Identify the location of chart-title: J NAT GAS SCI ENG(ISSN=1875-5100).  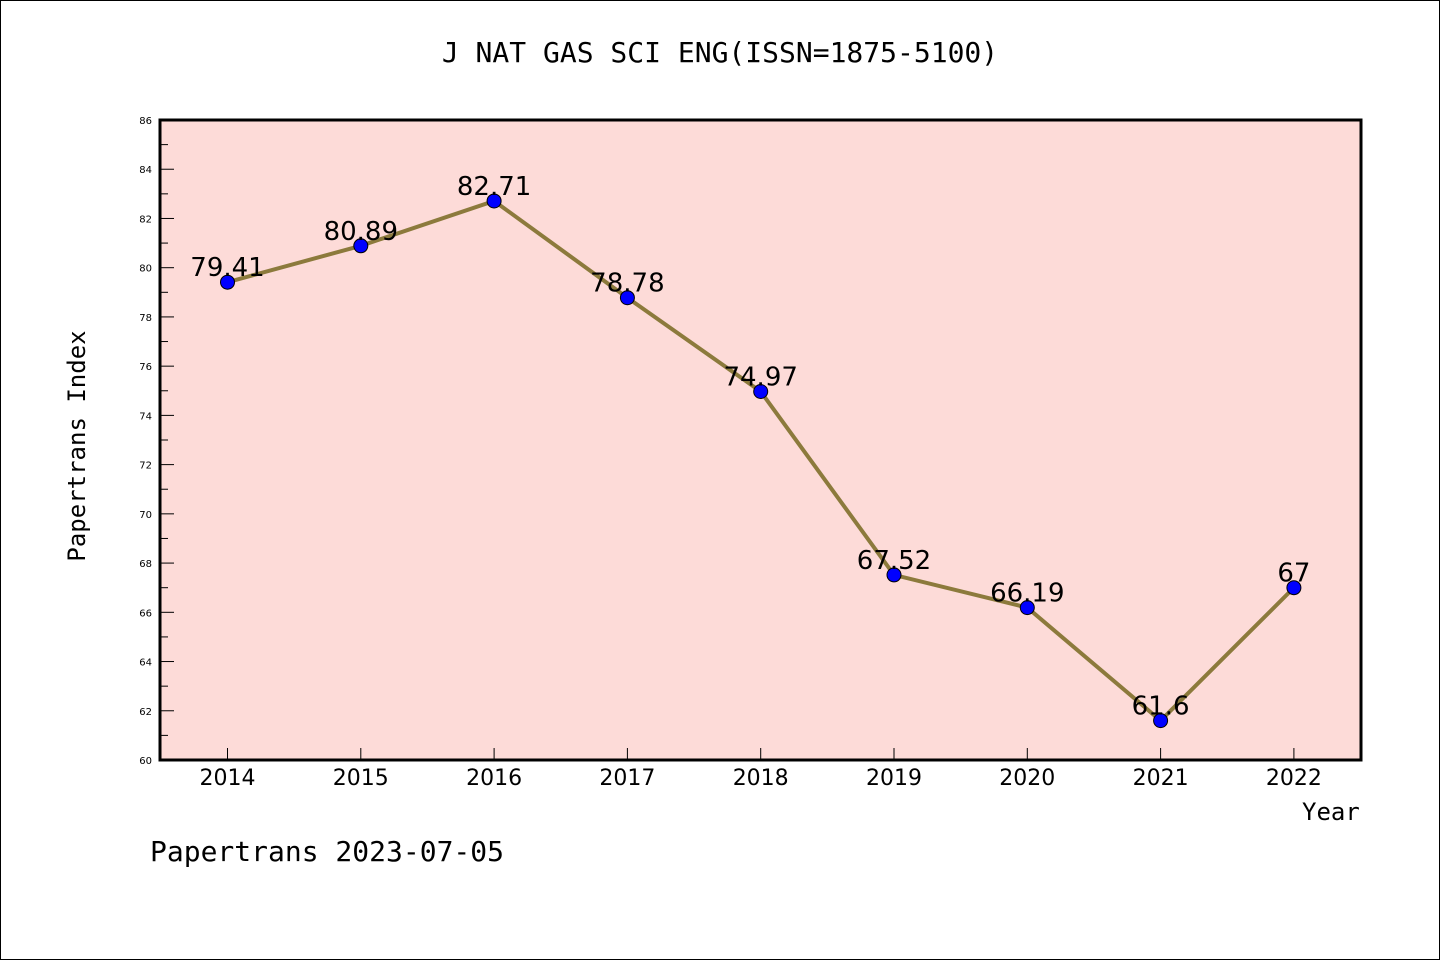
(720, 52).